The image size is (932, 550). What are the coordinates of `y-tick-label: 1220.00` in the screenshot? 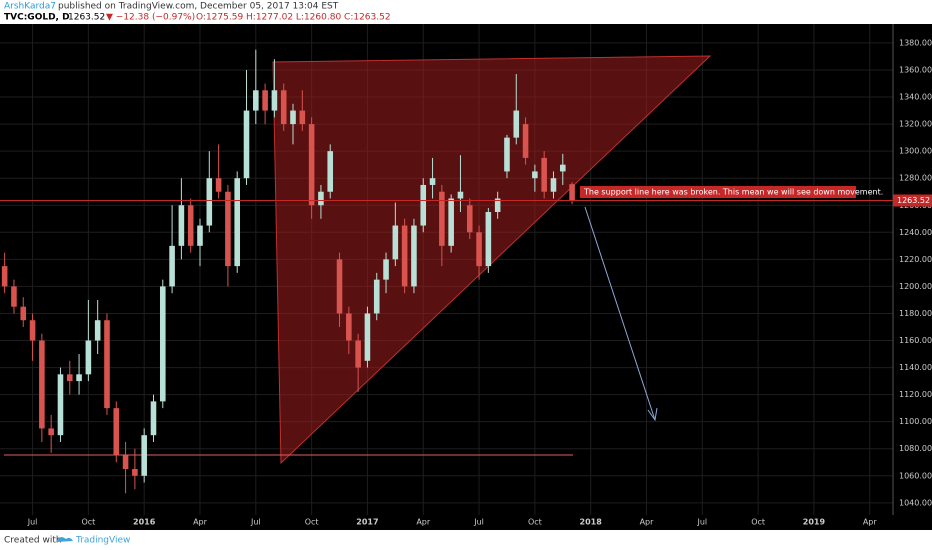 It's located at (915, 259).